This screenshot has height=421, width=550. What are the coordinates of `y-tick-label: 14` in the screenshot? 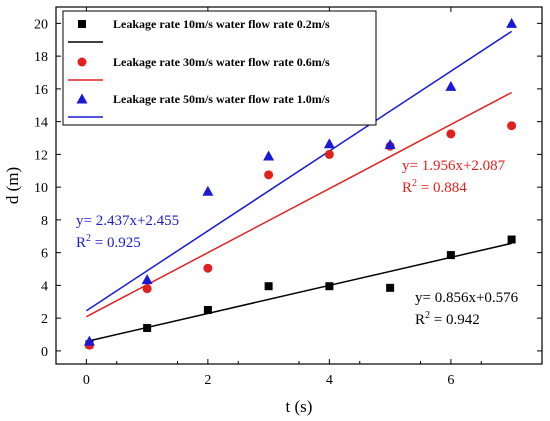 It's located at (41, 123).